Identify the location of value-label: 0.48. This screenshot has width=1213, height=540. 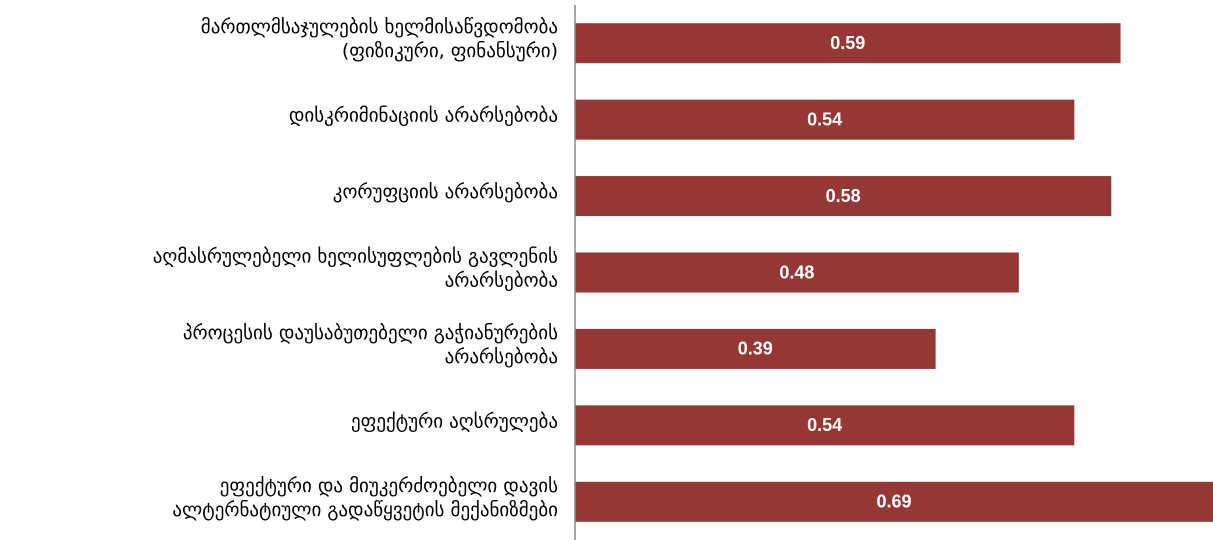
(796, 272).